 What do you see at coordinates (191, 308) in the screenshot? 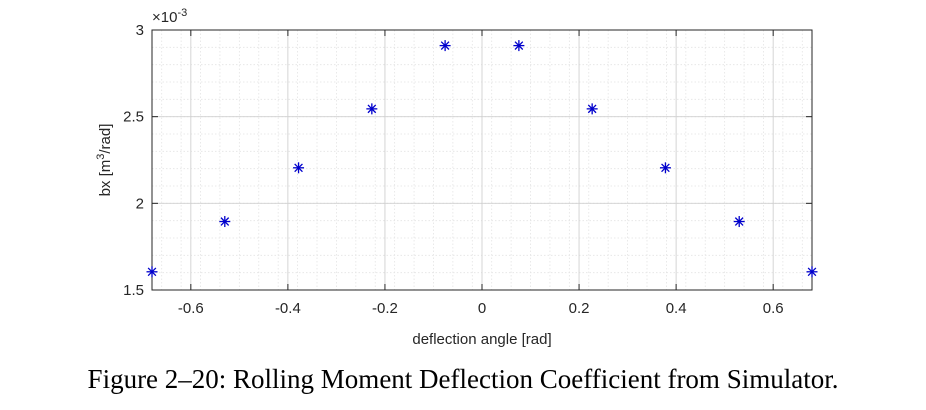
I see `x-tick-label: -0.6` at bounding box center [191, 308].